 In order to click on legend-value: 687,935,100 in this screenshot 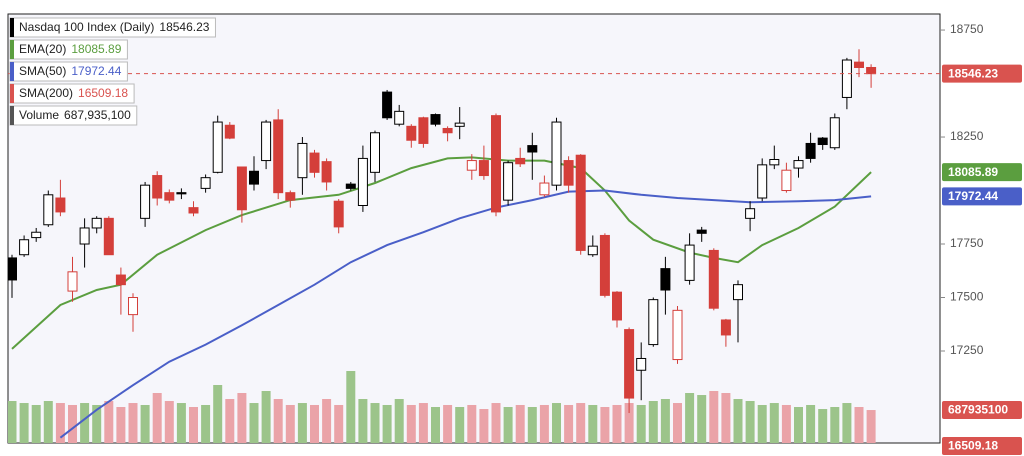, I will do `click(97, 115)`.